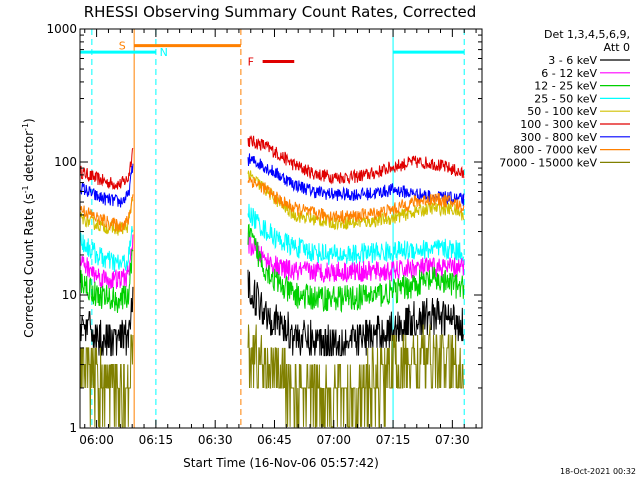  What do you see at coordinates (107, 249) in the screenshot?
I see `series-line-25-50kev-seg0` at bounding box center [107, 249].